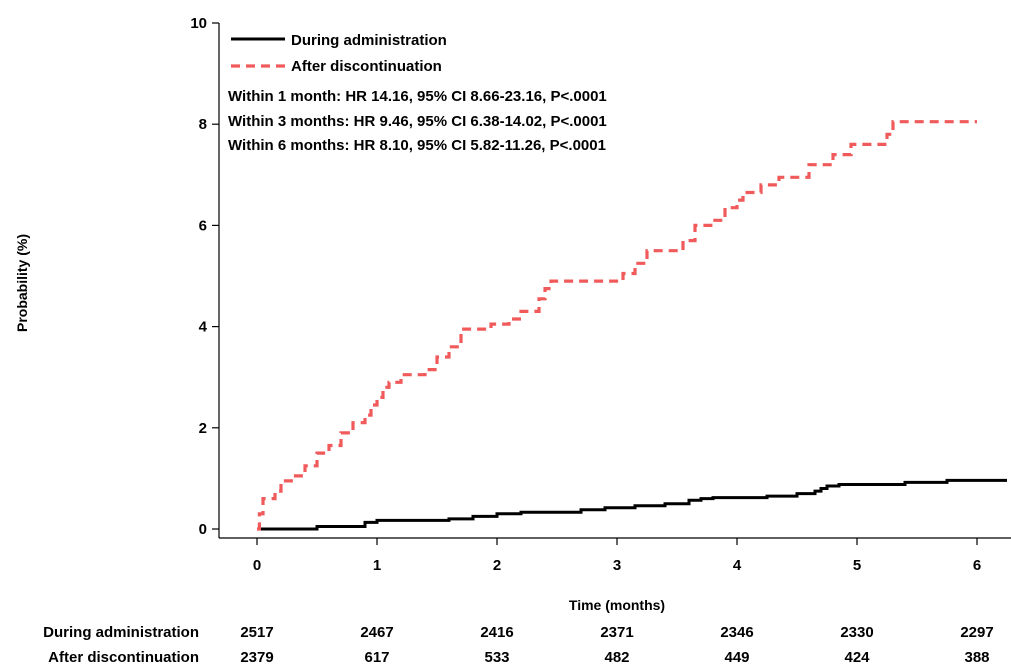 The image size is (1011, 667). I want to click on risk-value: 2517, so click(256, 632).